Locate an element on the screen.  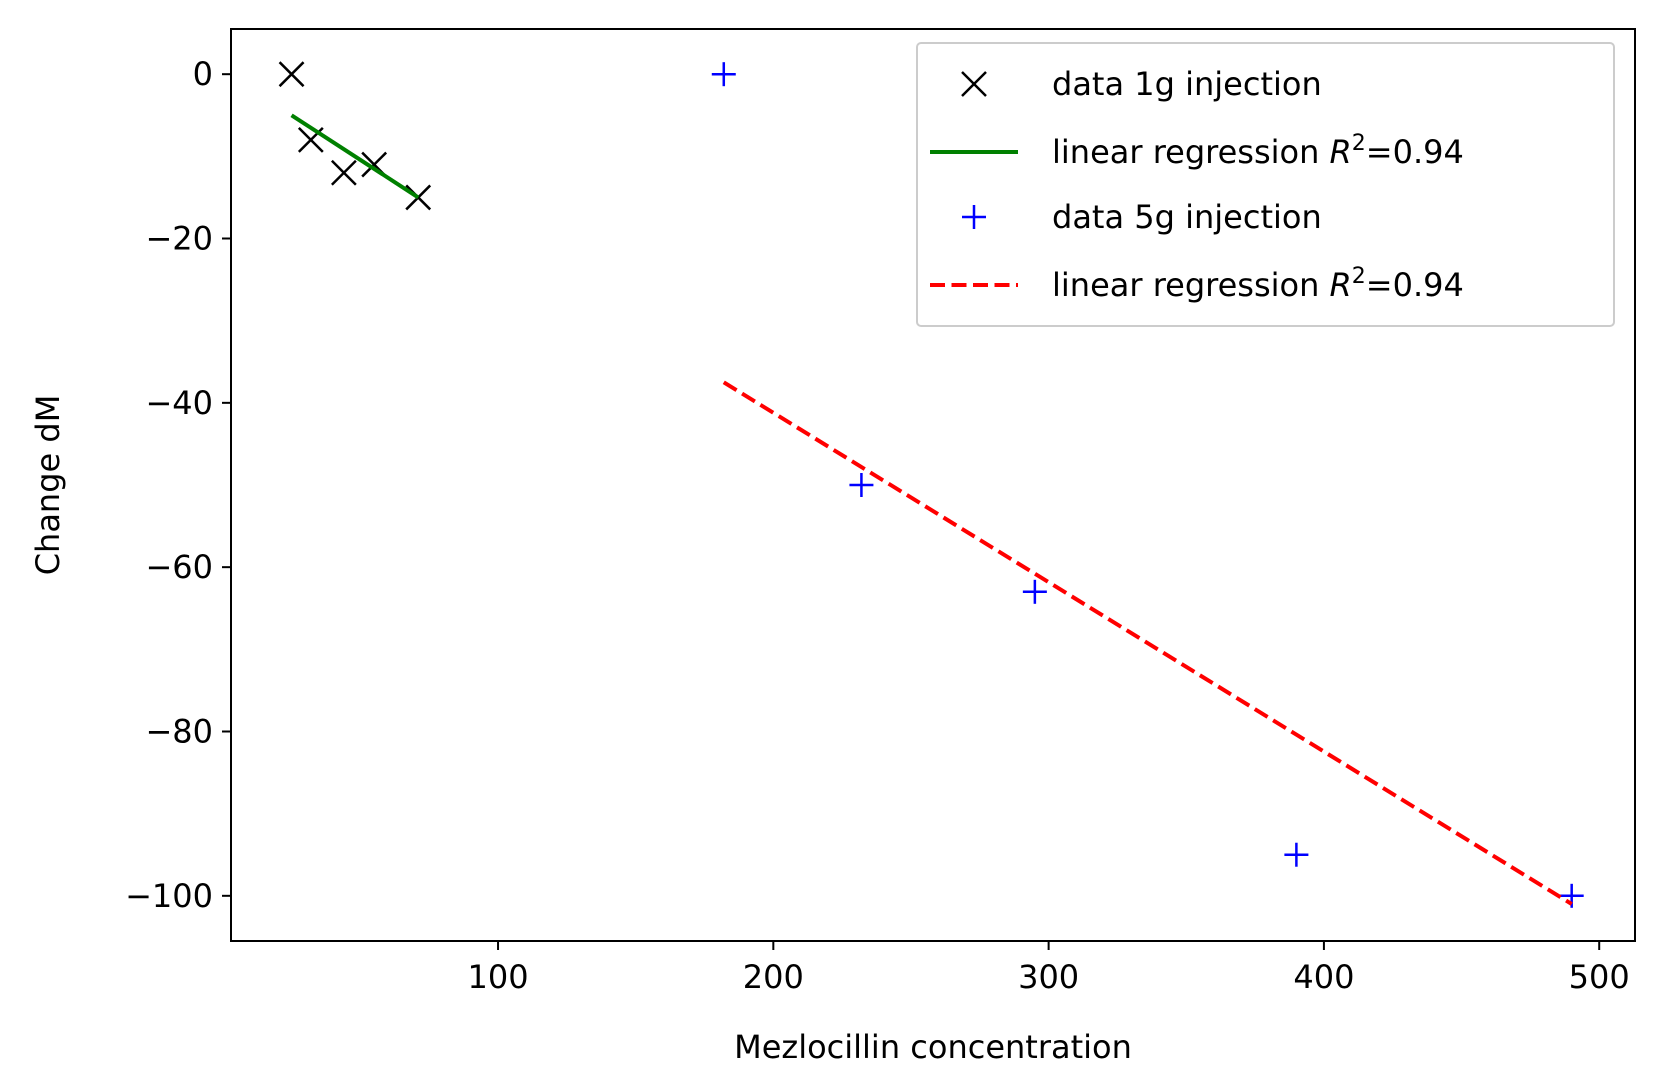
legend-label: data 1g injection is located at coordinates (1187, 84).